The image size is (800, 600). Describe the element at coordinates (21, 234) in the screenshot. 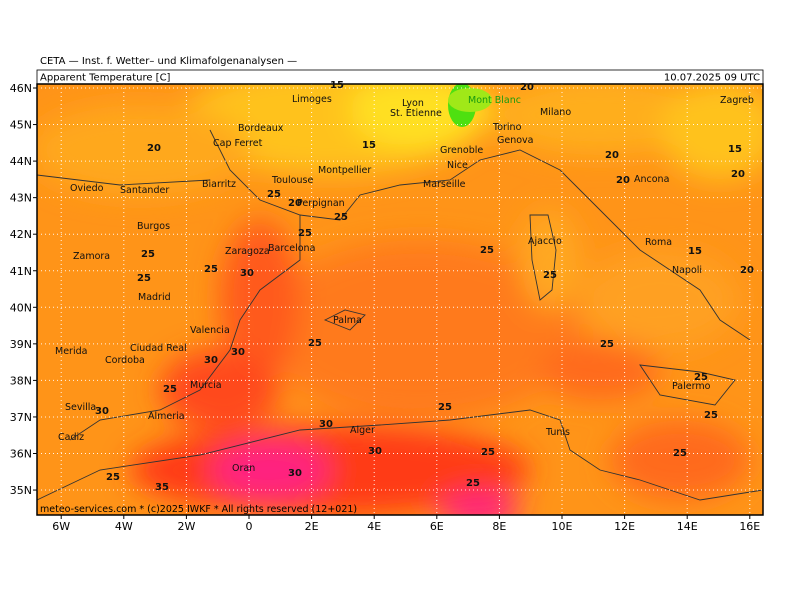

I see `lat-tick-label: 42N` at that location.